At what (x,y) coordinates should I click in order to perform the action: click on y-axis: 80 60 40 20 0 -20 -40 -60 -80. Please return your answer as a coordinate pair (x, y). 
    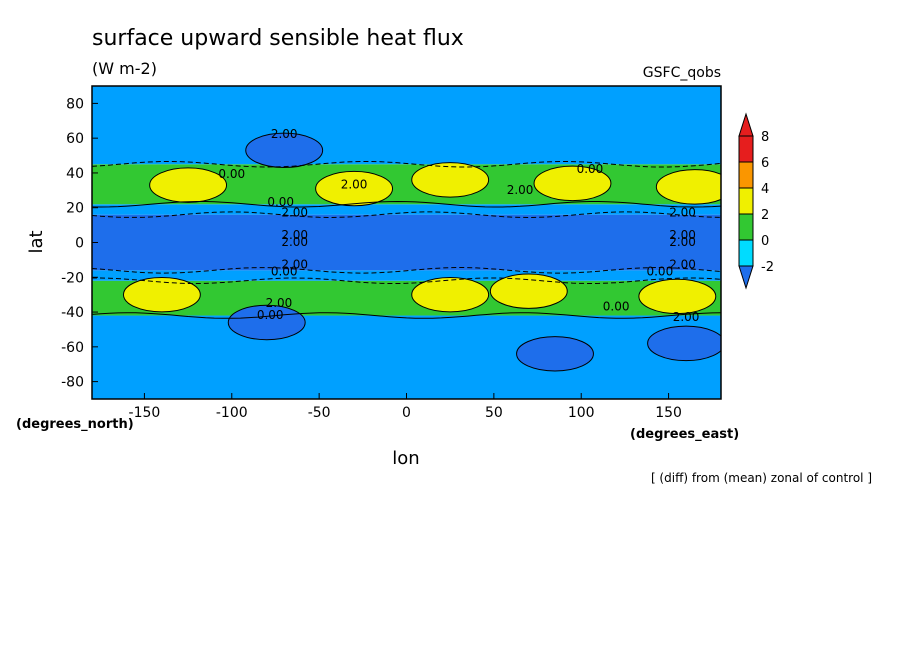
    Looking at the image, I should click on (79, 243).